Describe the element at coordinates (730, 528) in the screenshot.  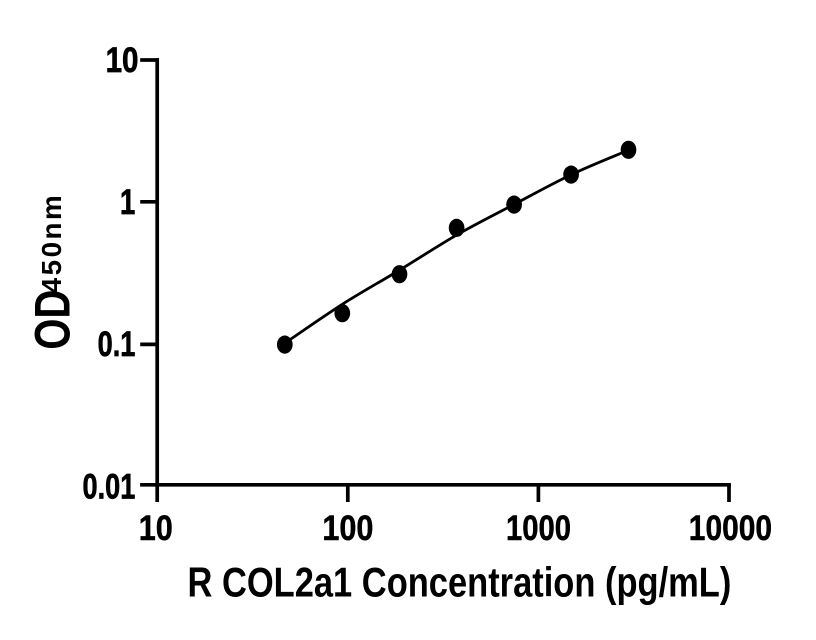
I see `svg-text: 10000` at that location.